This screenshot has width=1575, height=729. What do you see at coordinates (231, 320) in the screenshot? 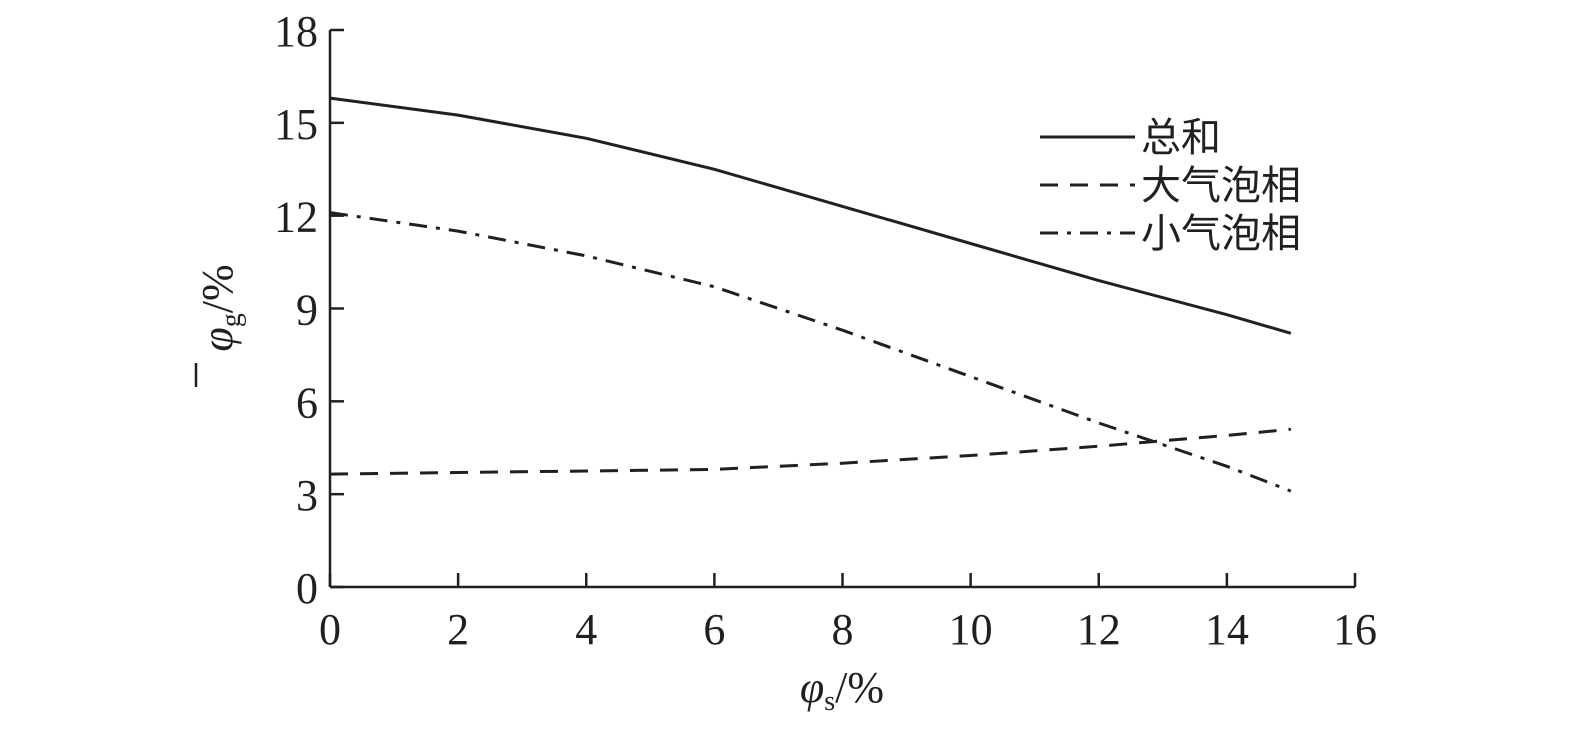
I see `y-axis-subscript: g` at bounding box center [231, 320].